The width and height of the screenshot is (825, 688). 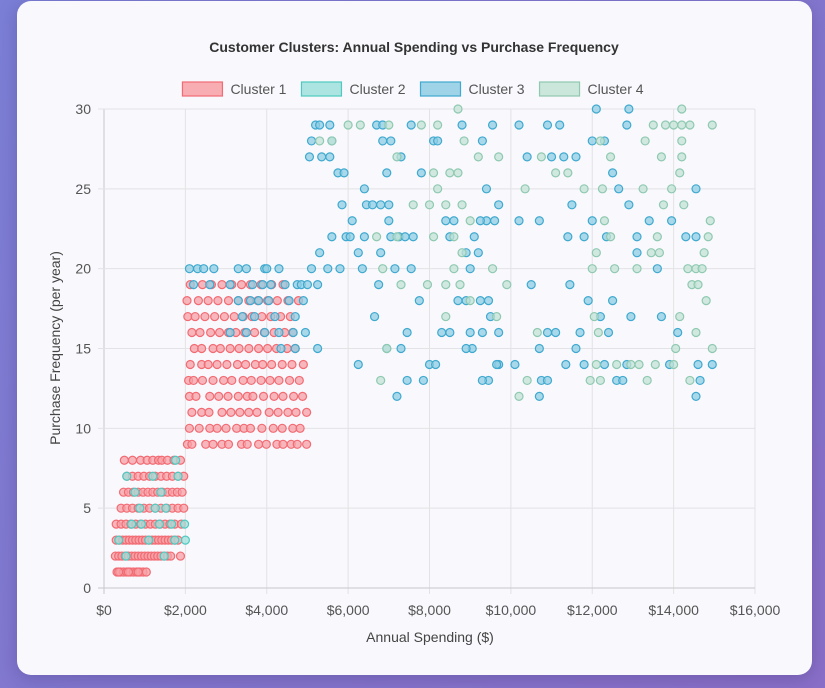 I want to click on y-tick-label: 30, so click(x=83, y=109).